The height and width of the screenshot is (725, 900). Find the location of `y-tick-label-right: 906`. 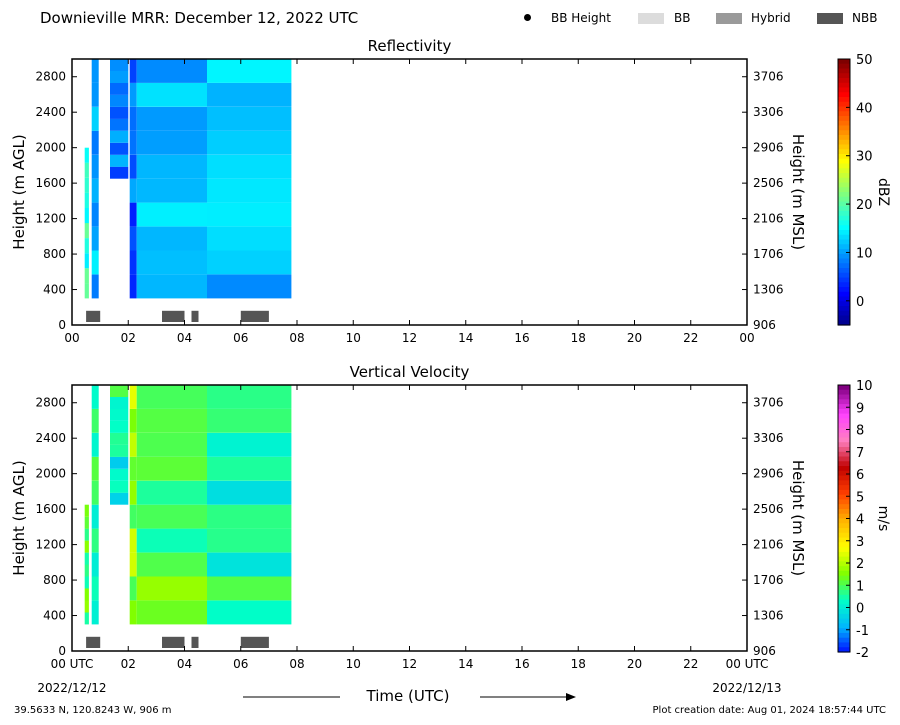

y-tick-label-right: 906 is located at coordinates (764, 325).